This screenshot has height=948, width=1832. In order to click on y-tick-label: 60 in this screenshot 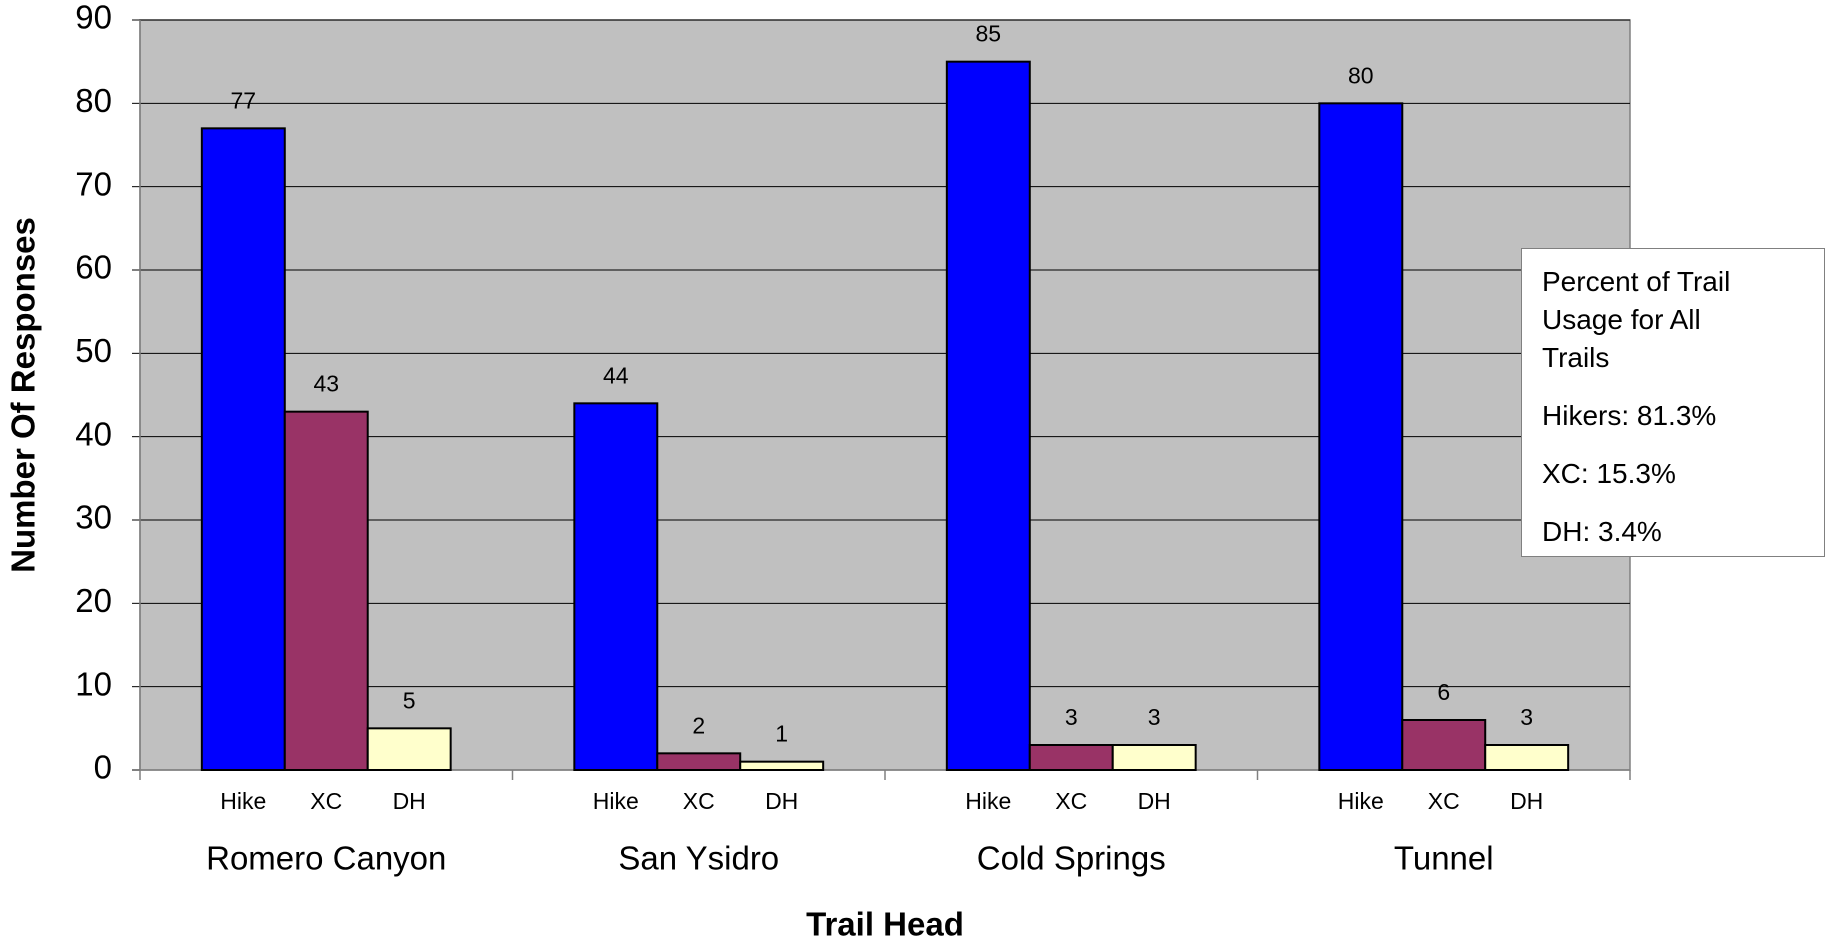, I will do `click(93, 267)`.